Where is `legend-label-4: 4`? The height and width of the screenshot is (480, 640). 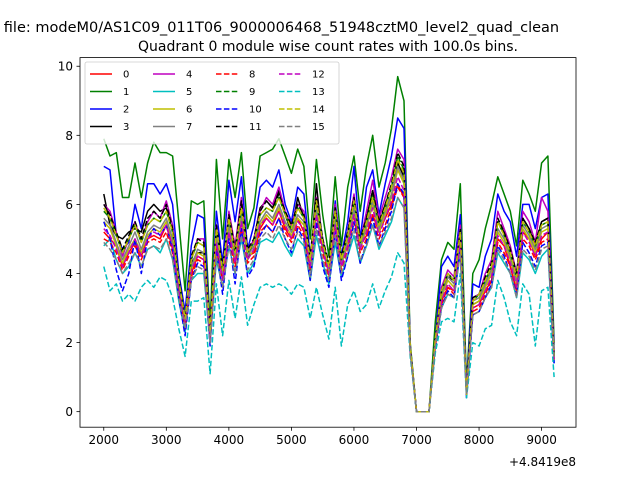
legend-label-4: 4 is located at coordinates (189, 75).